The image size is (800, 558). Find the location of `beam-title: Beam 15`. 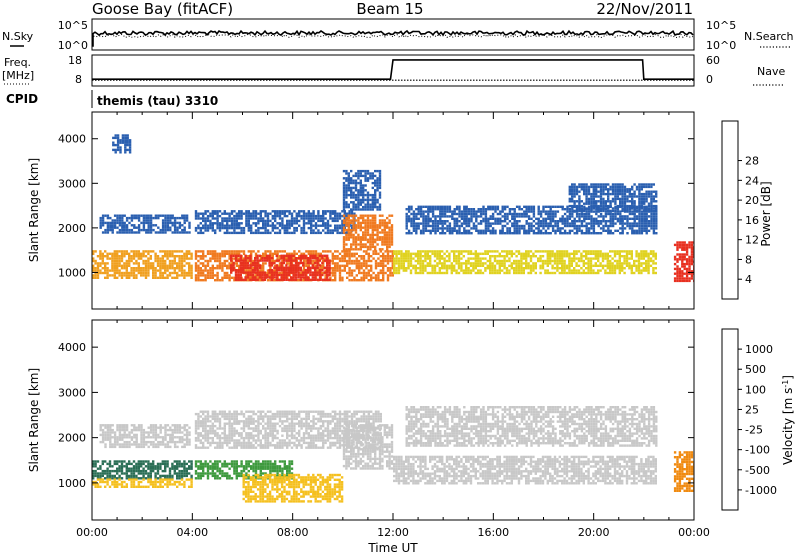

beam-title: Beam 15 is located at coordinates (389, 9).